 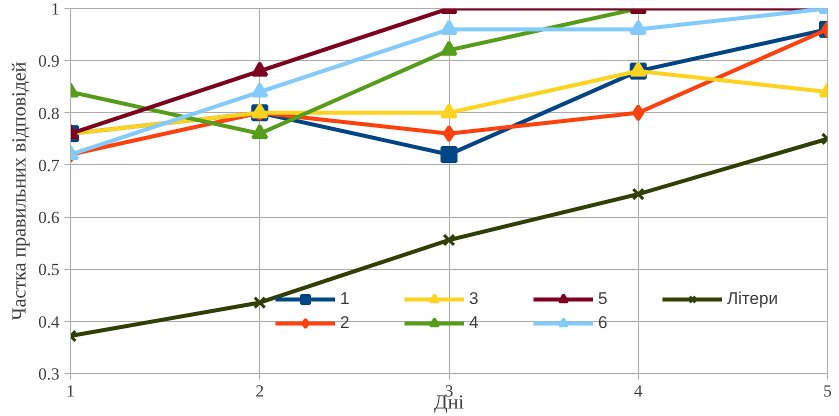 I want to click on y-tick-label: 1, so click(x=55, y=9).